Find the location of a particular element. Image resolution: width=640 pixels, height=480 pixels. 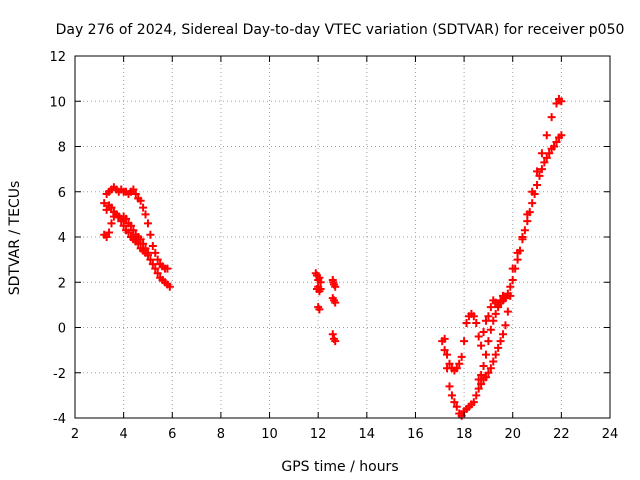

y-tick-label: 2 is located at coordinates (62, 283).